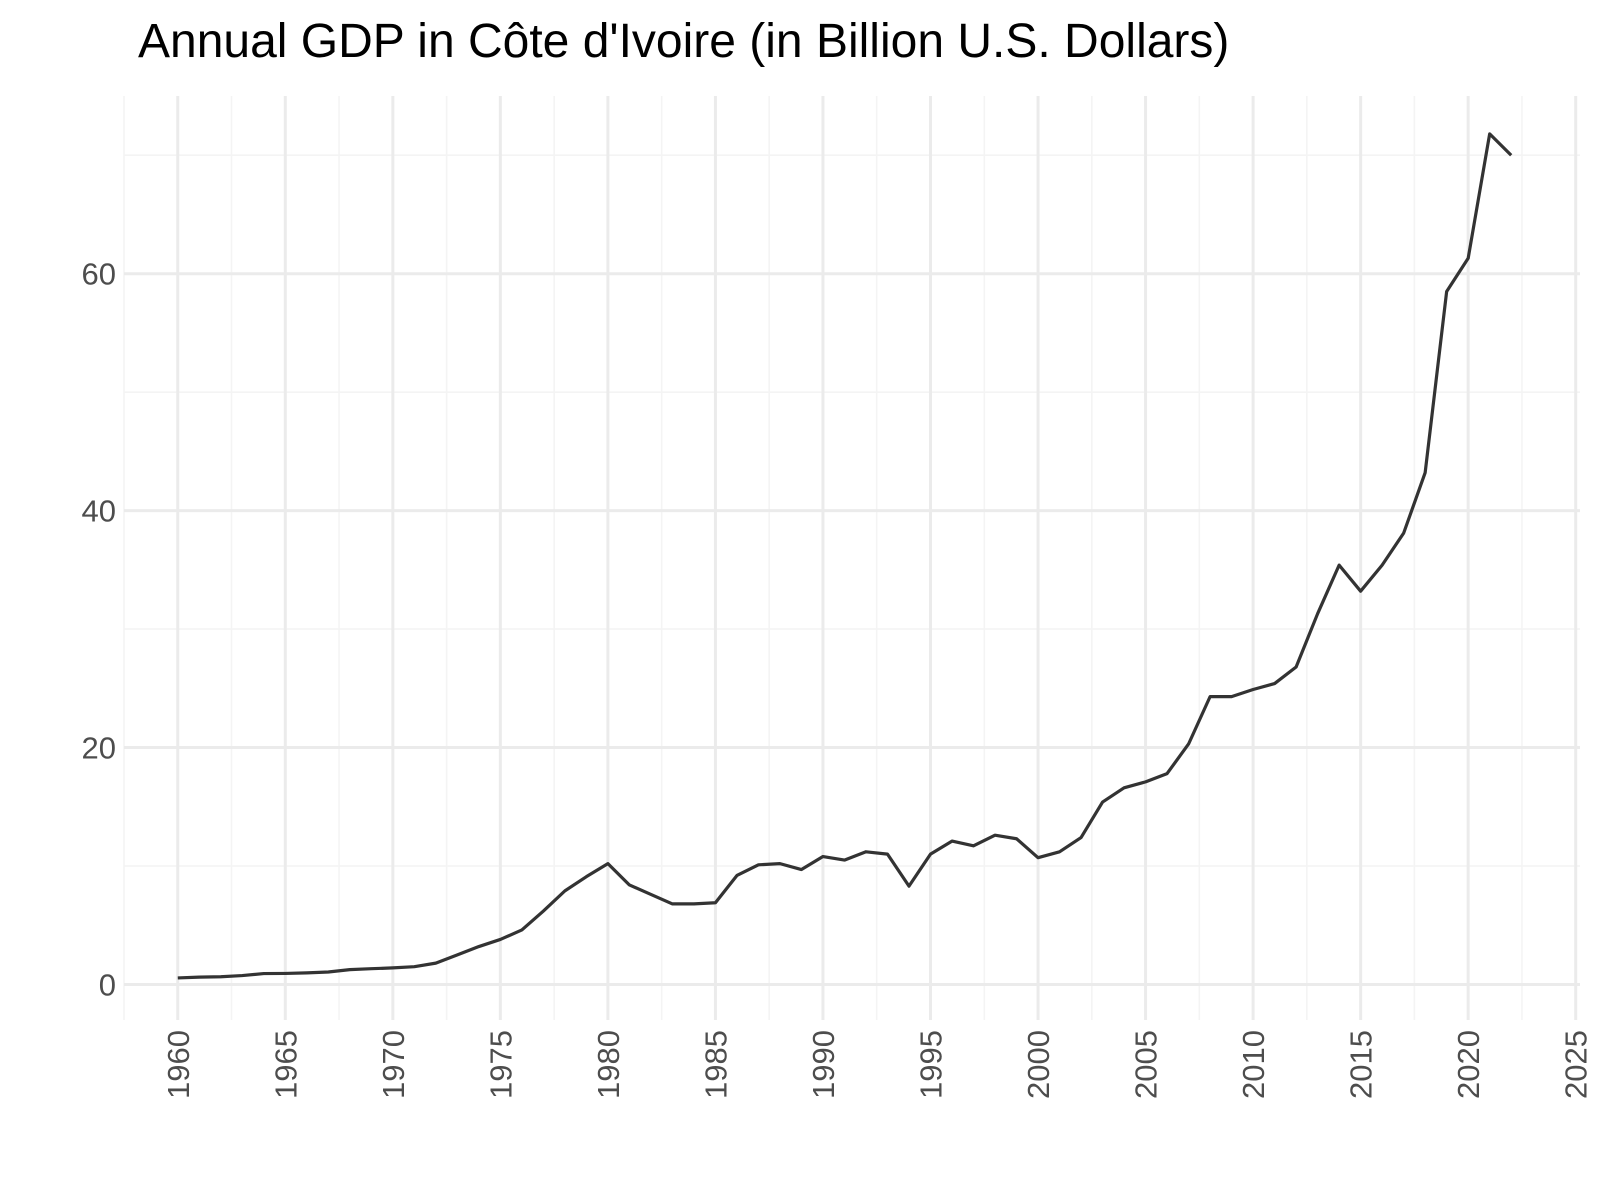 The image size is (1600, 1200). I want to click on x-tick-label: 1975, so click(500, 1064).